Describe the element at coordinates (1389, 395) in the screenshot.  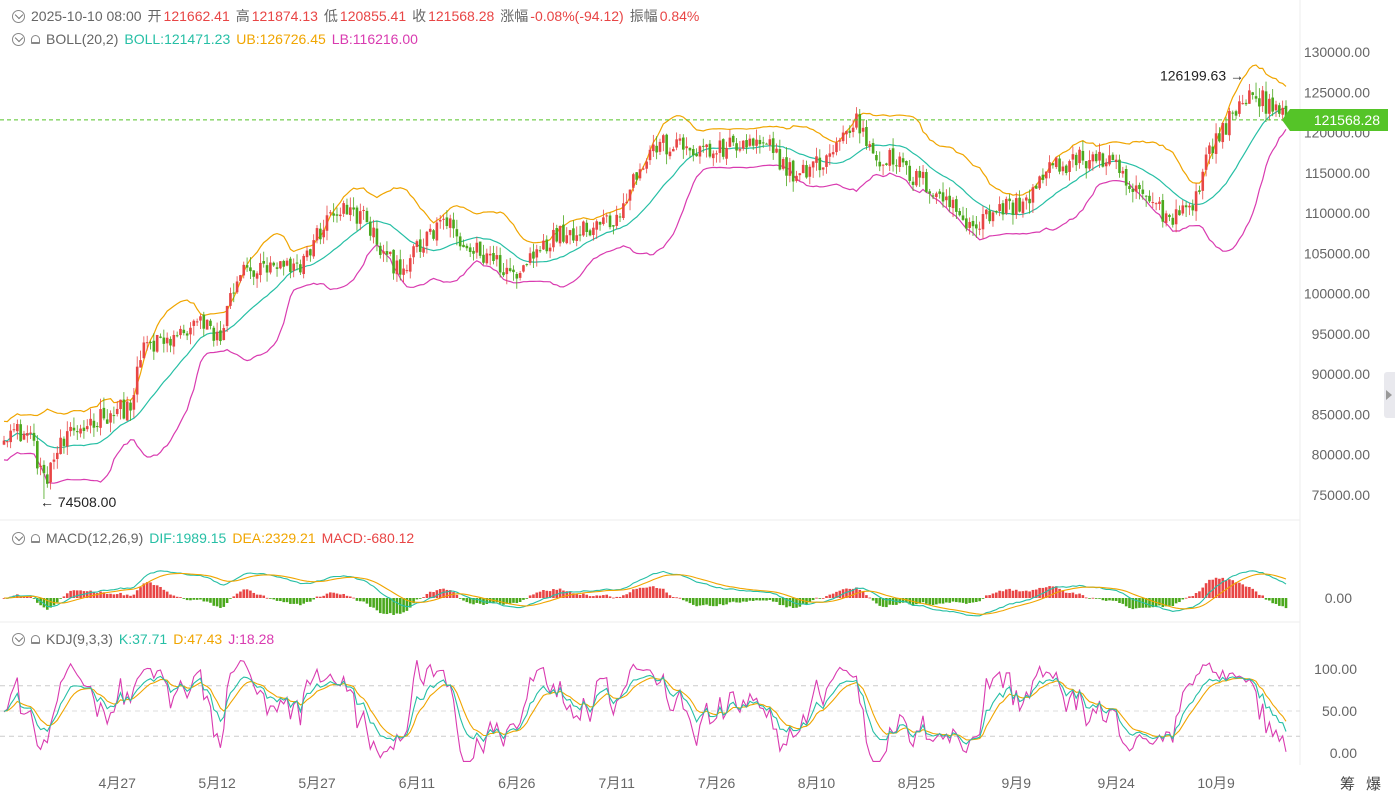
I see `expand-panel-button` at that location.